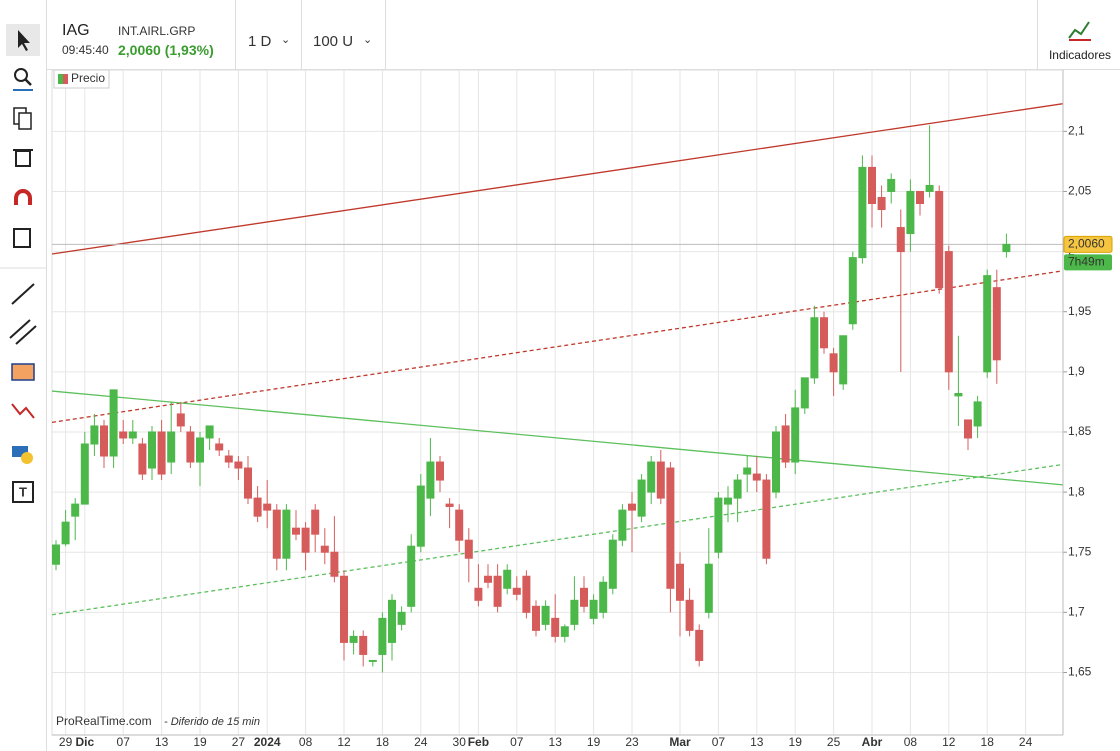  Describe the element at coordinates (84, 742) in the screenshot. I see `x-tick-label: Dic` at that location.